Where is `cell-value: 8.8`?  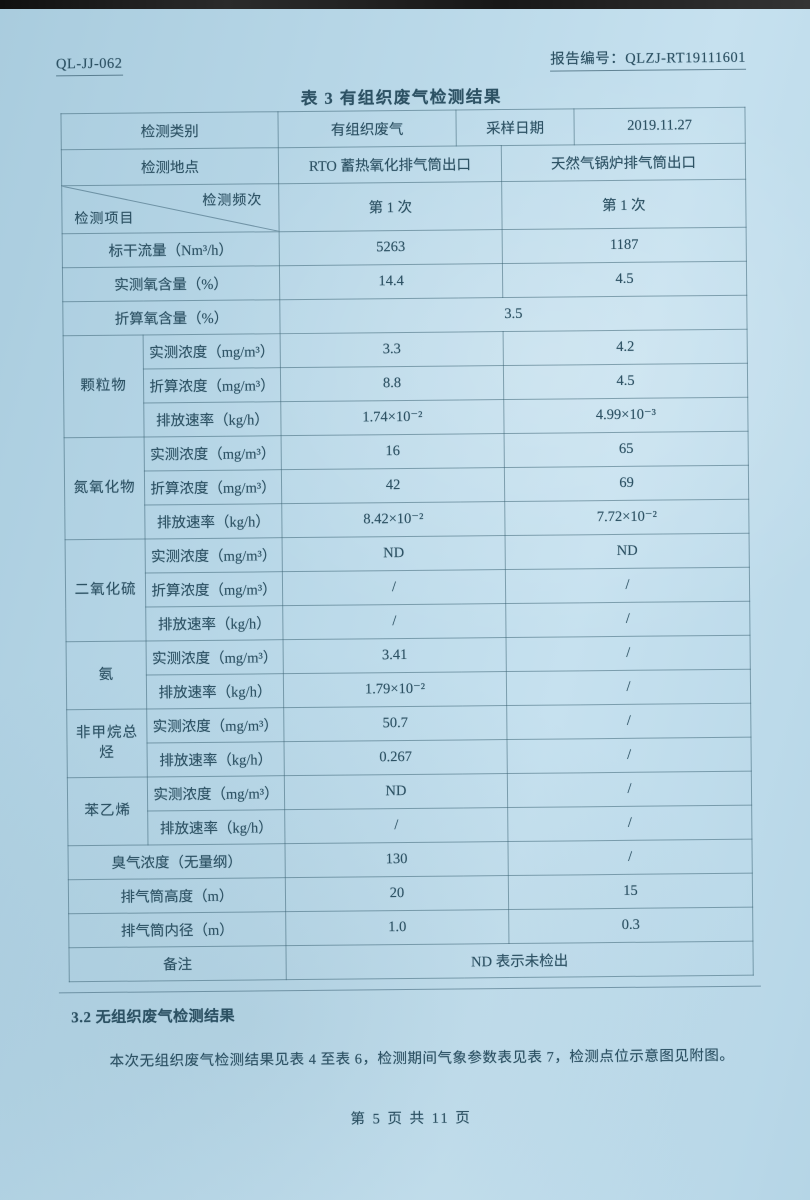 cell-value: 8.8 is located at coordinates (392, 383).